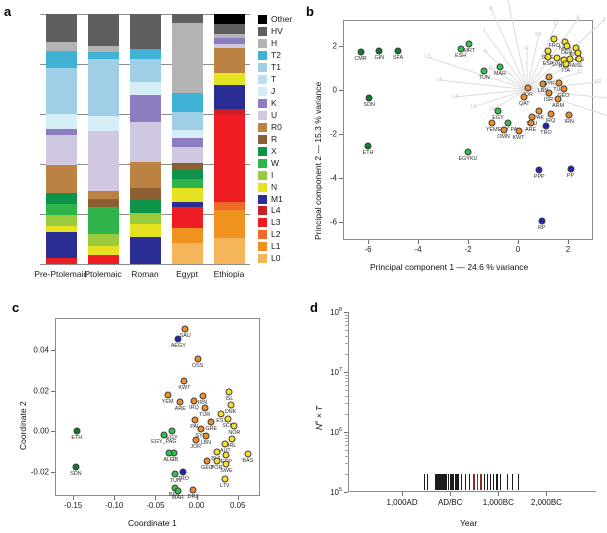  I want to click on panel-c-point-bas, so click(248, 454).